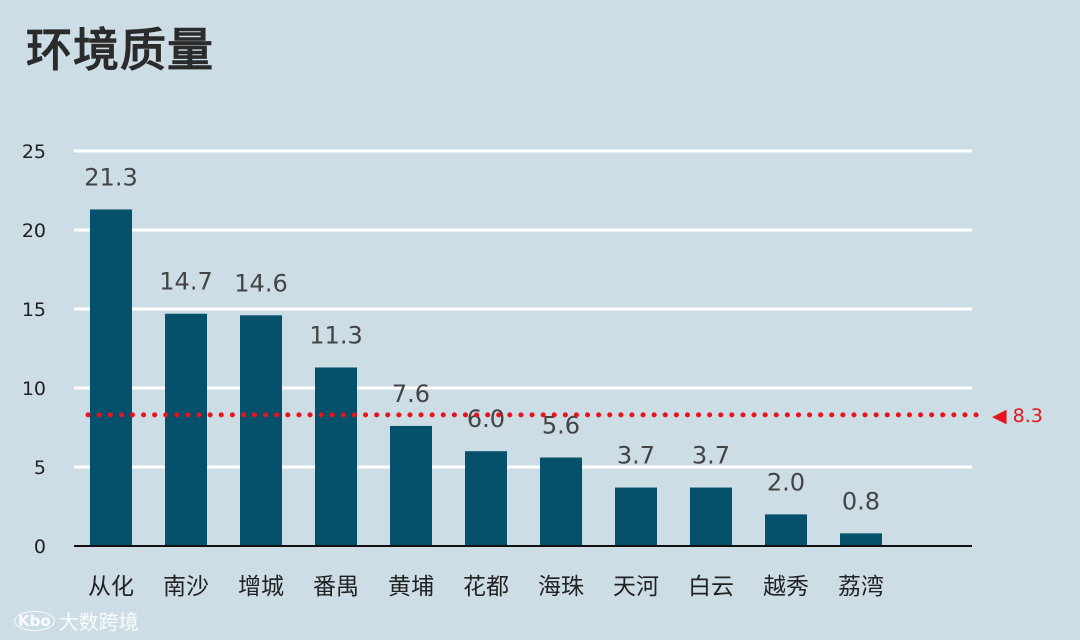 Image resolution: width=1080 pixels, height=640 pixels. What do you see at coordinates (40, 547) in the screenshot?
I see `y-tick-label: 0` at bounding box center [40, 547].